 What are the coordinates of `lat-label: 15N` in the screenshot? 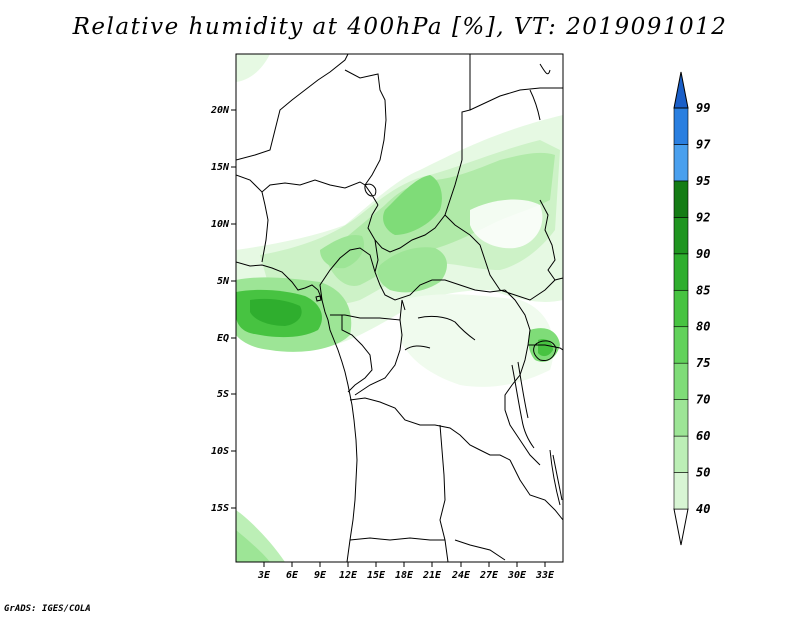 It's located at (220, 167).